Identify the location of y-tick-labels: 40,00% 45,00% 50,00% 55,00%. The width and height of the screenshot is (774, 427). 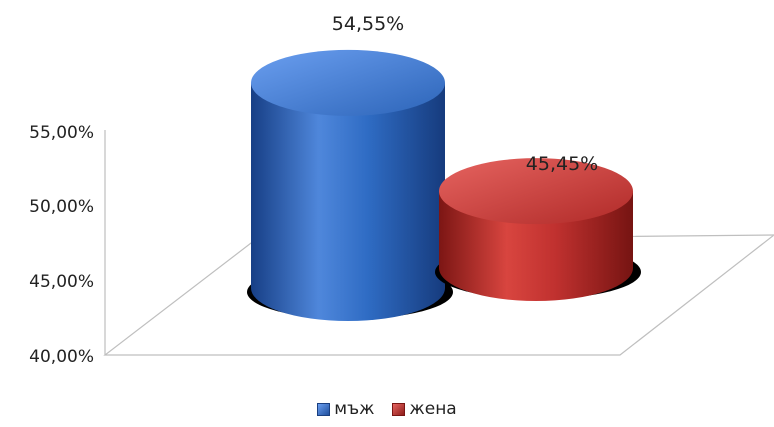
(61, 245).